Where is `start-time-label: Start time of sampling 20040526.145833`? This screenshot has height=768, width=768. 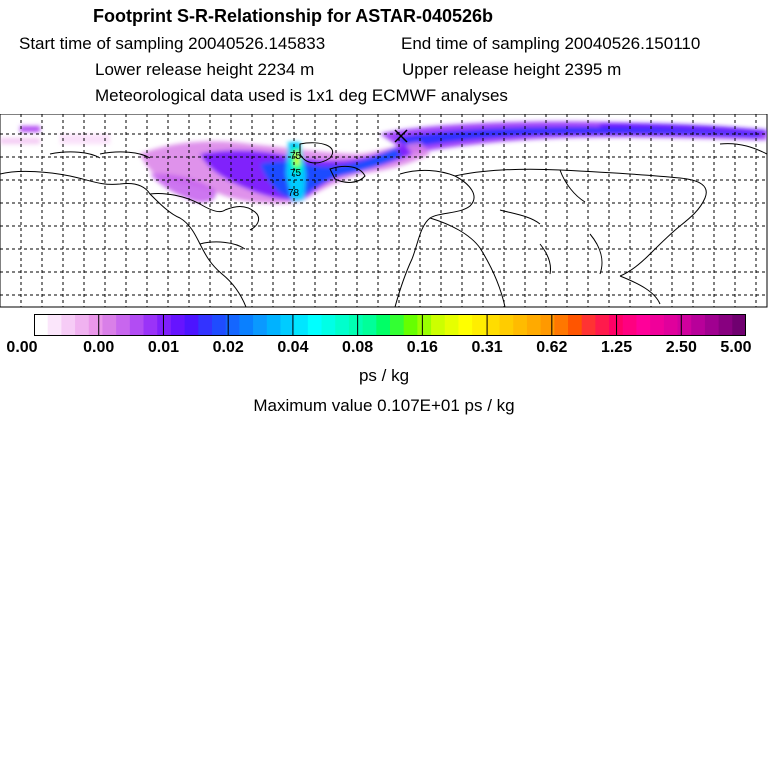
start-time-label: Start time of sampling 20040526.145833 is located at coordinates (172, 43).